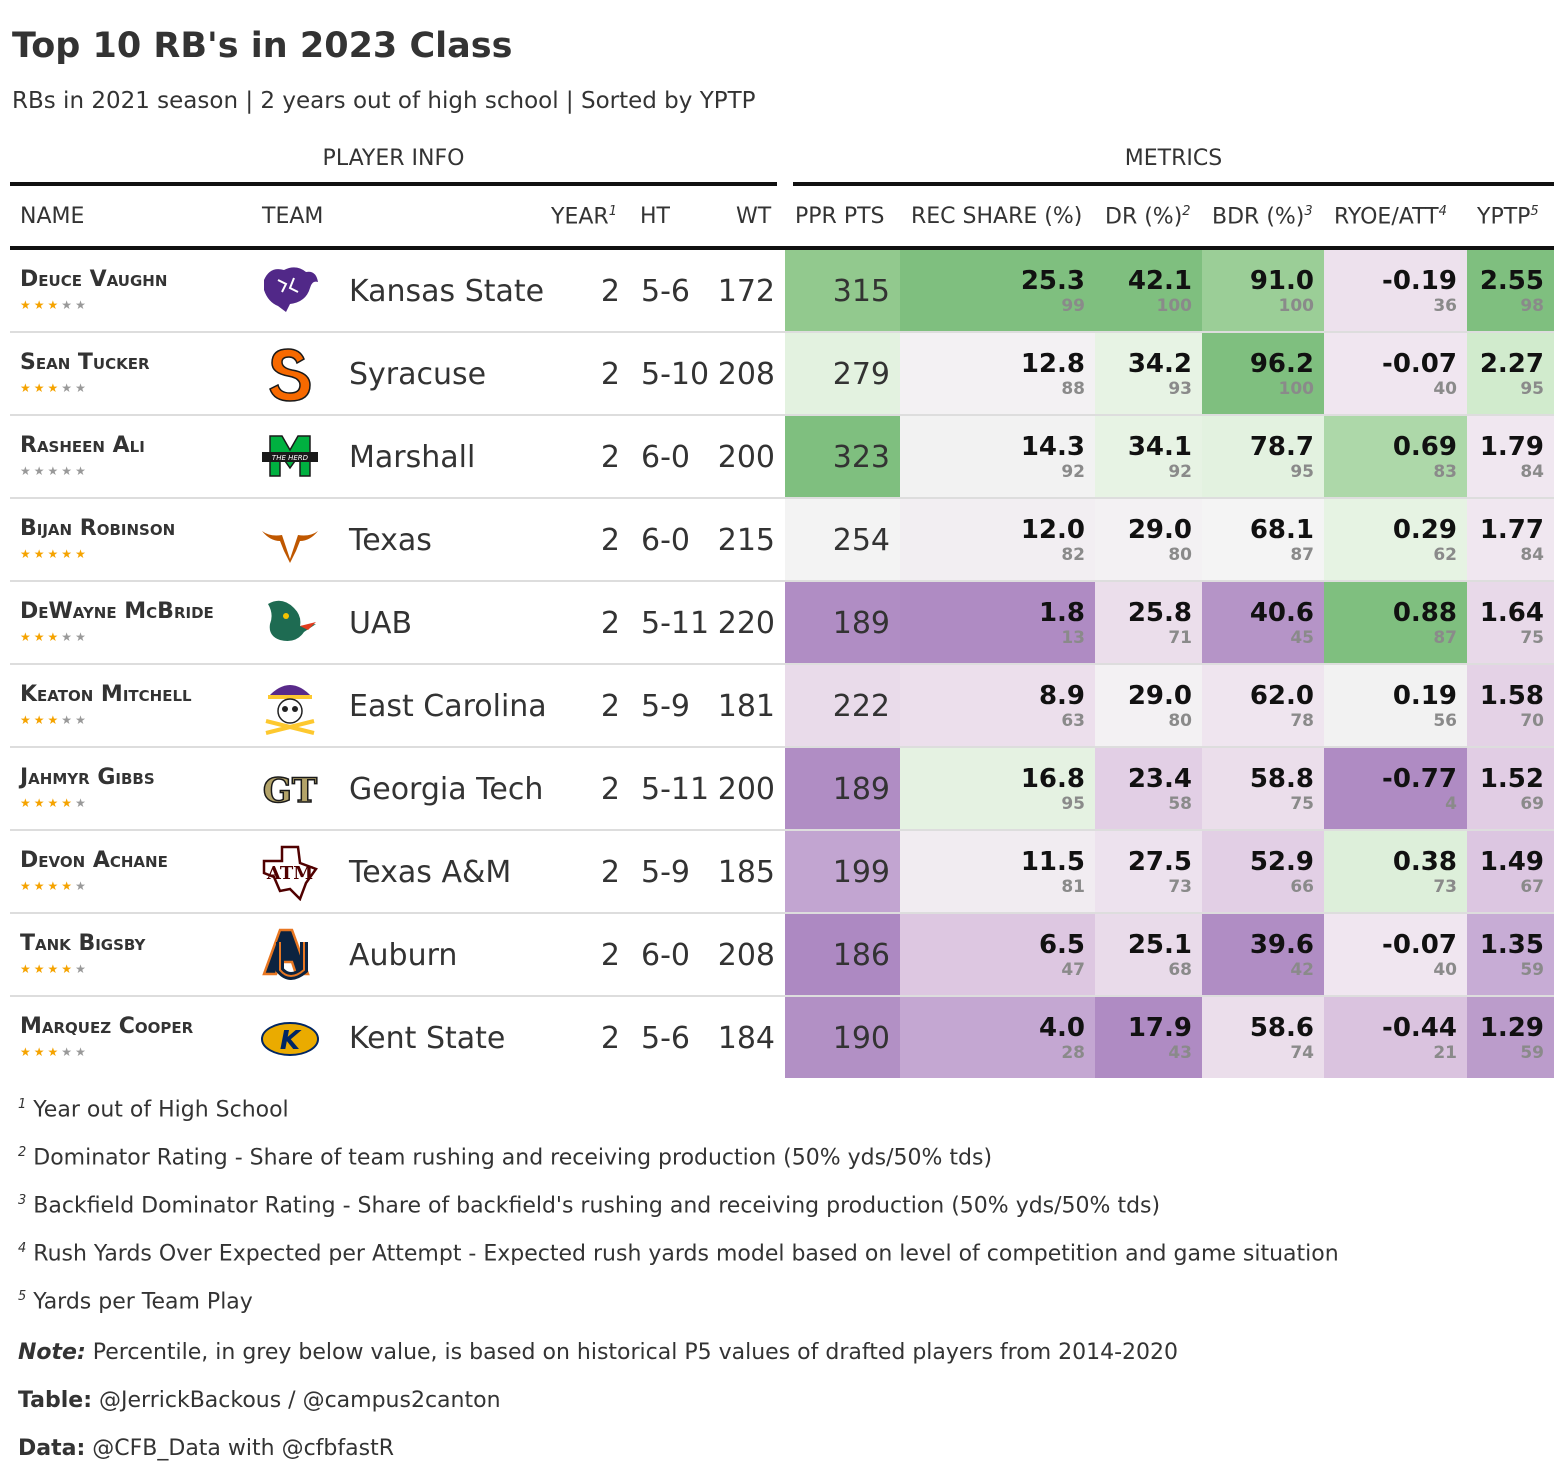  What do you see at coordinates (1302, 721) in the screenshot?
I see `bdr-percentile: 78` at bounding box center [1302, 721].